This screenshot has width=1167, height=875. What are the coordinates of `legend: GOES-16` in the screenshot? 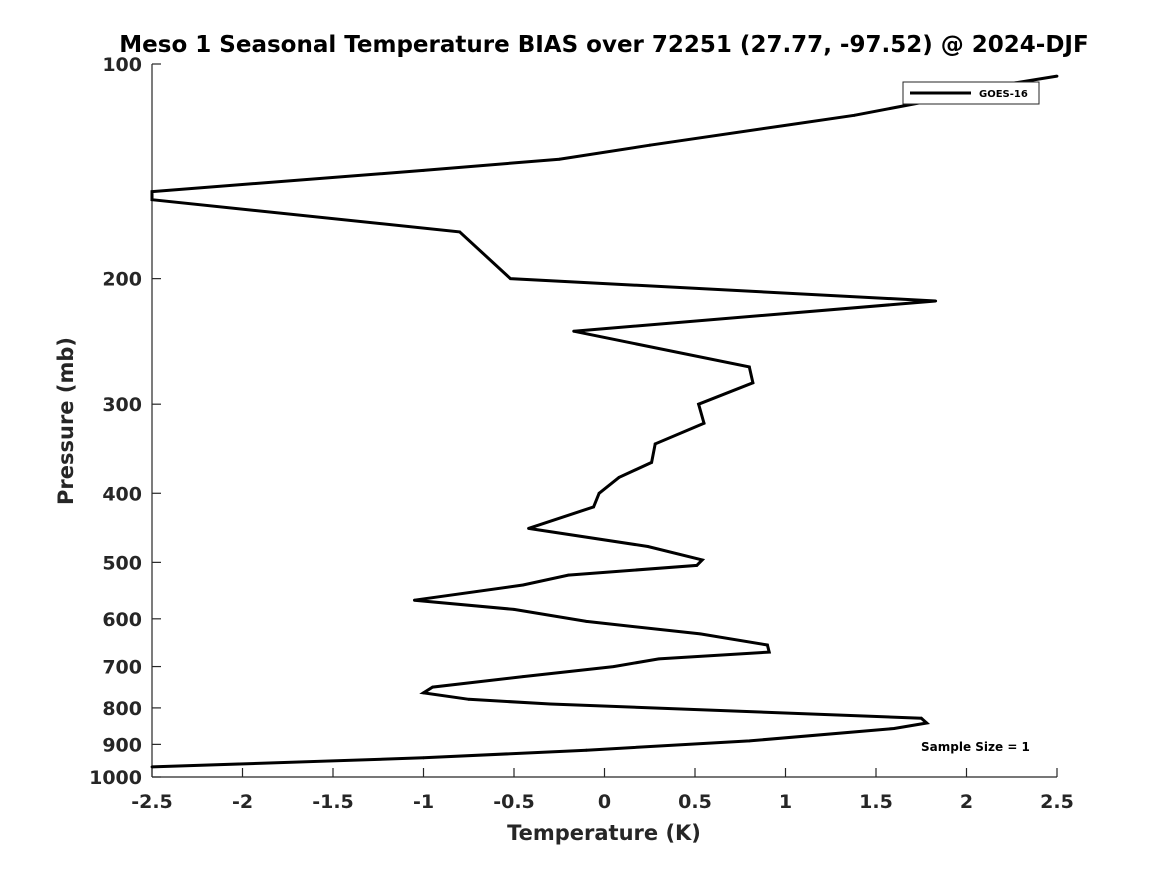 It's located at (971, 93).